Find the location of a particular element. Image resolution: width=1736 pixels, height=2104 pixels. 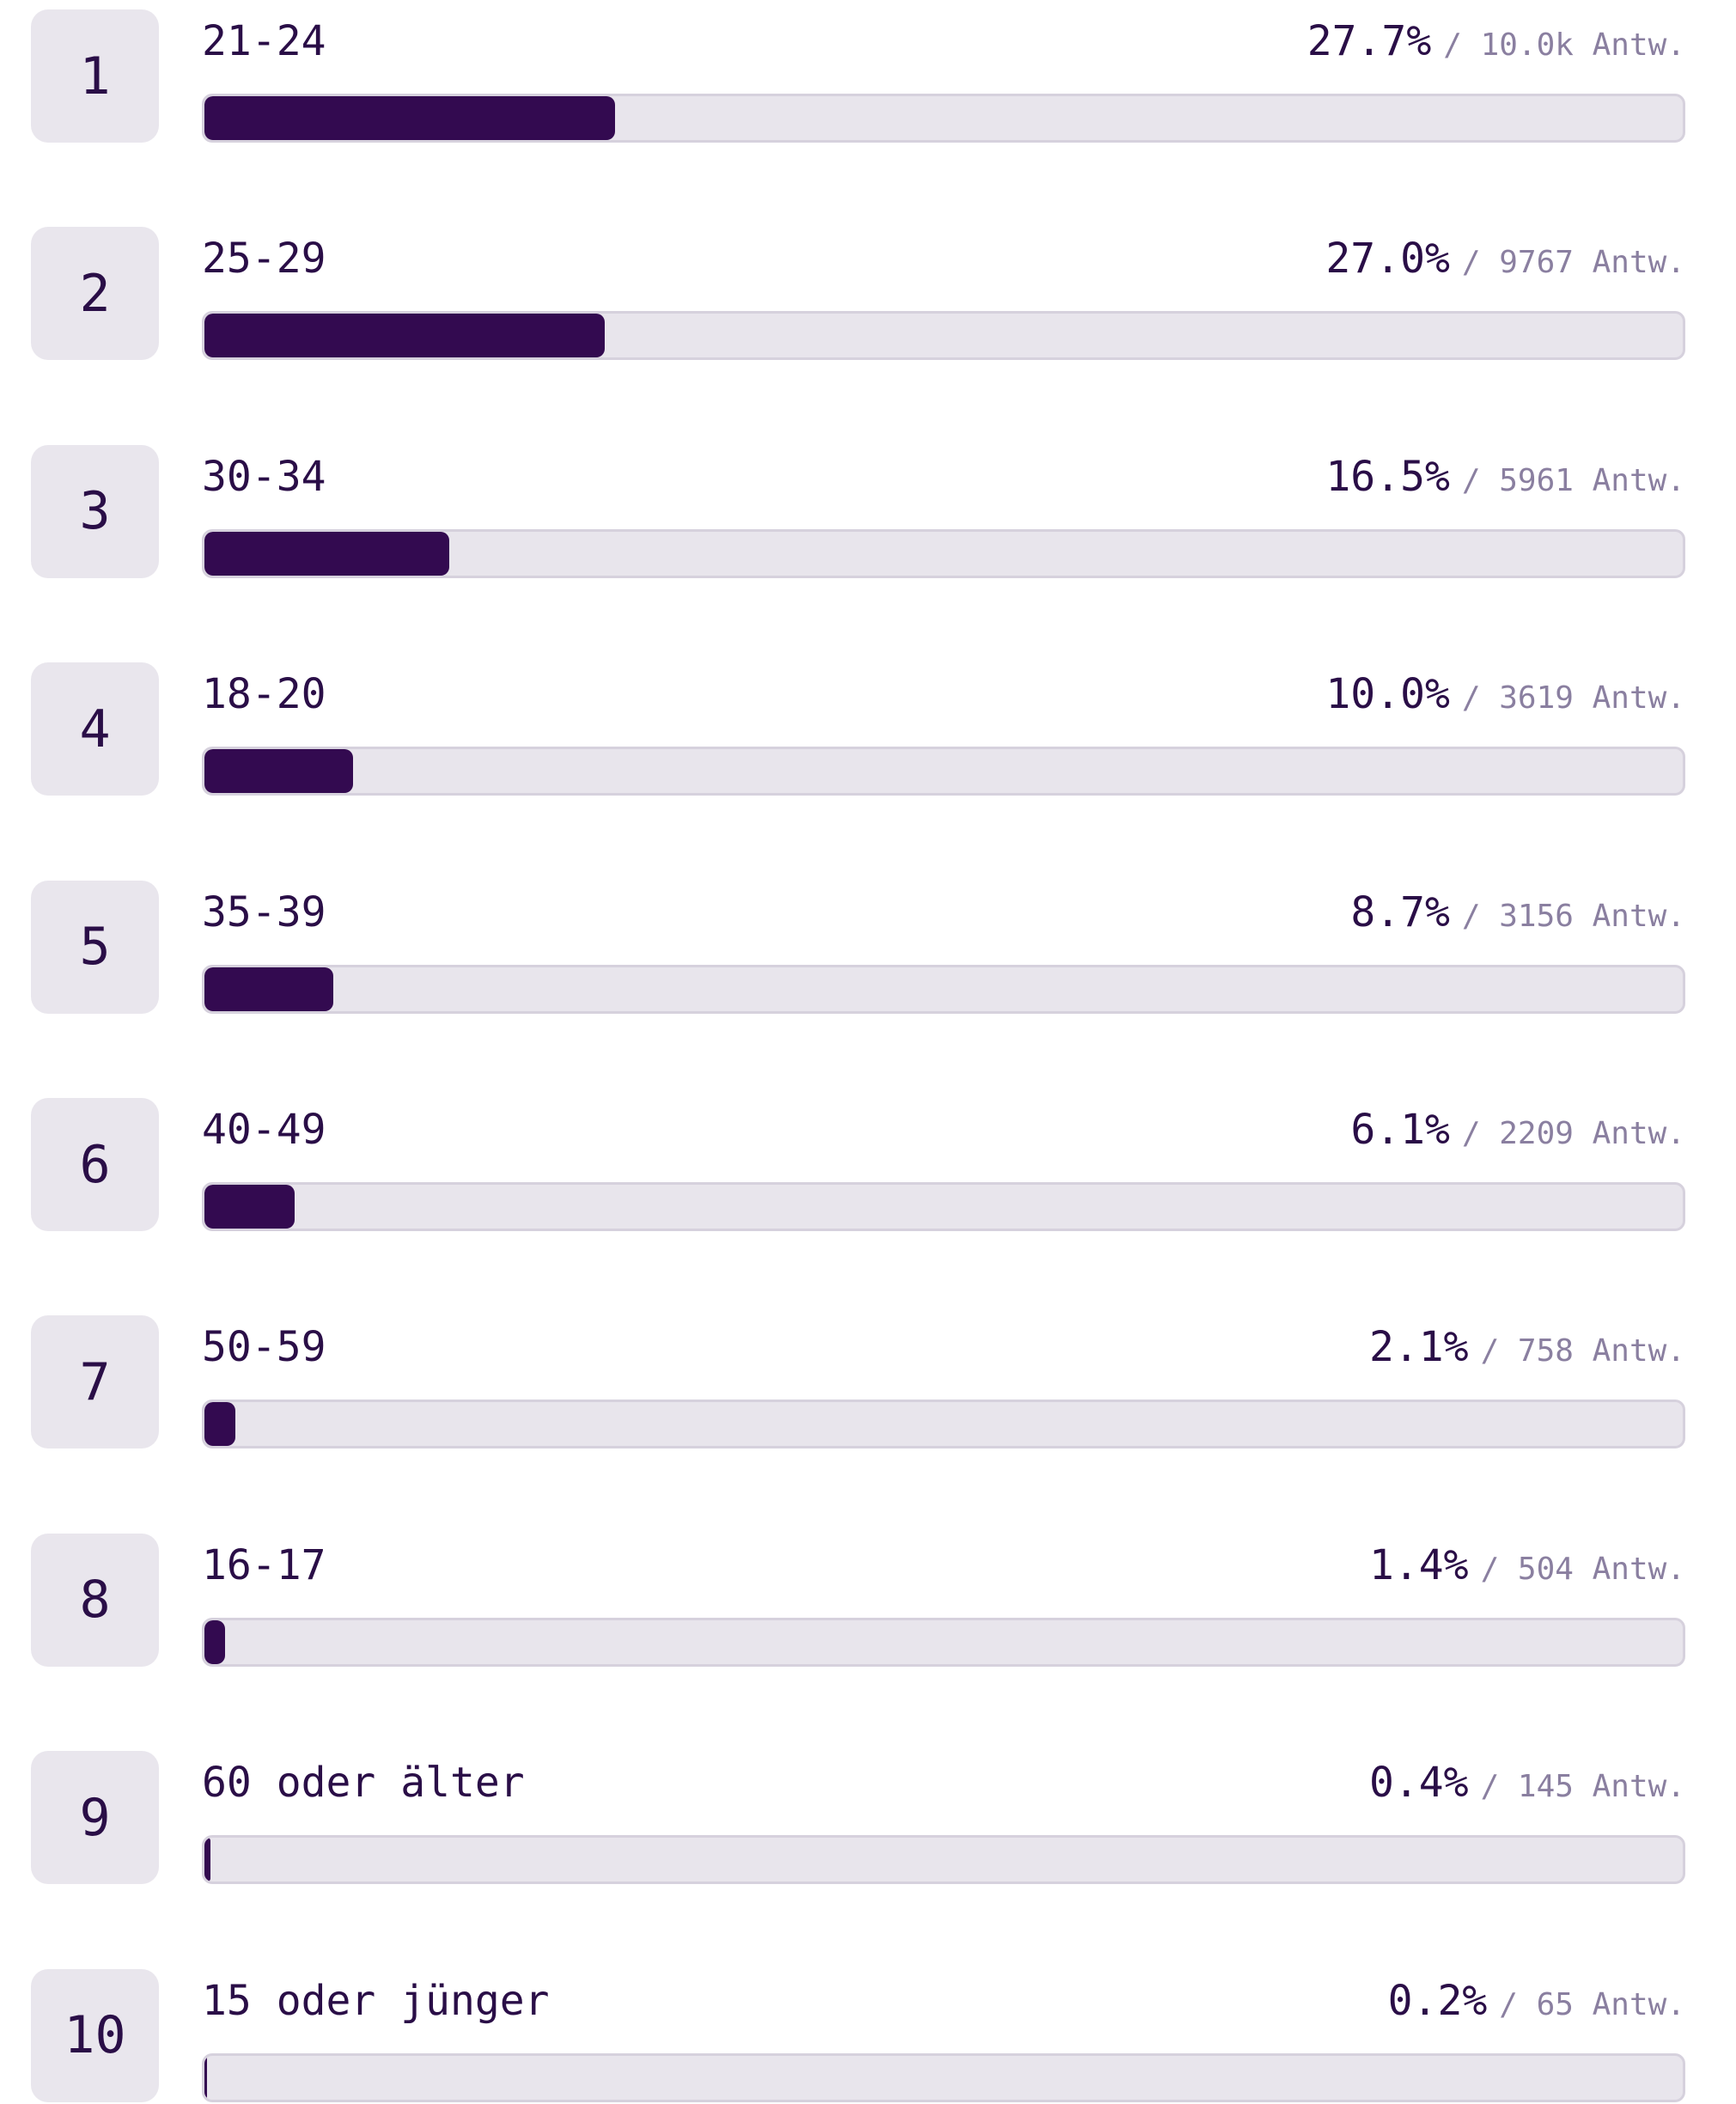

rank-badge: 3 is located at coordinates (95, 511).